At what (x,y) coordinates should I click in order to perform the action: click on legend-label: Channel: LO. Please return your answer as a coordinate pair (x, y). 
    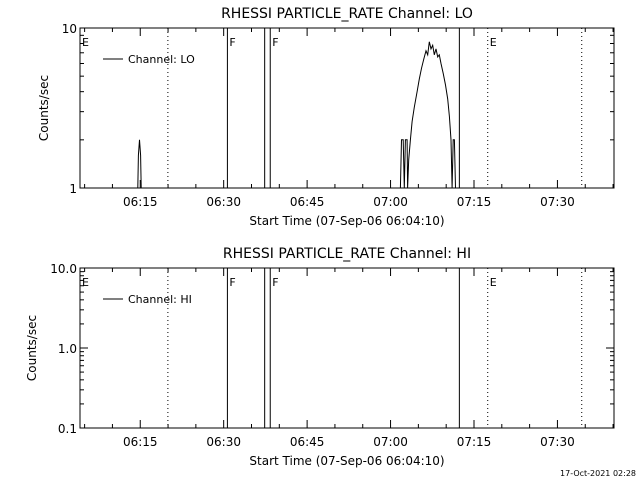
    Looking at the image, I should click on (161, 59).